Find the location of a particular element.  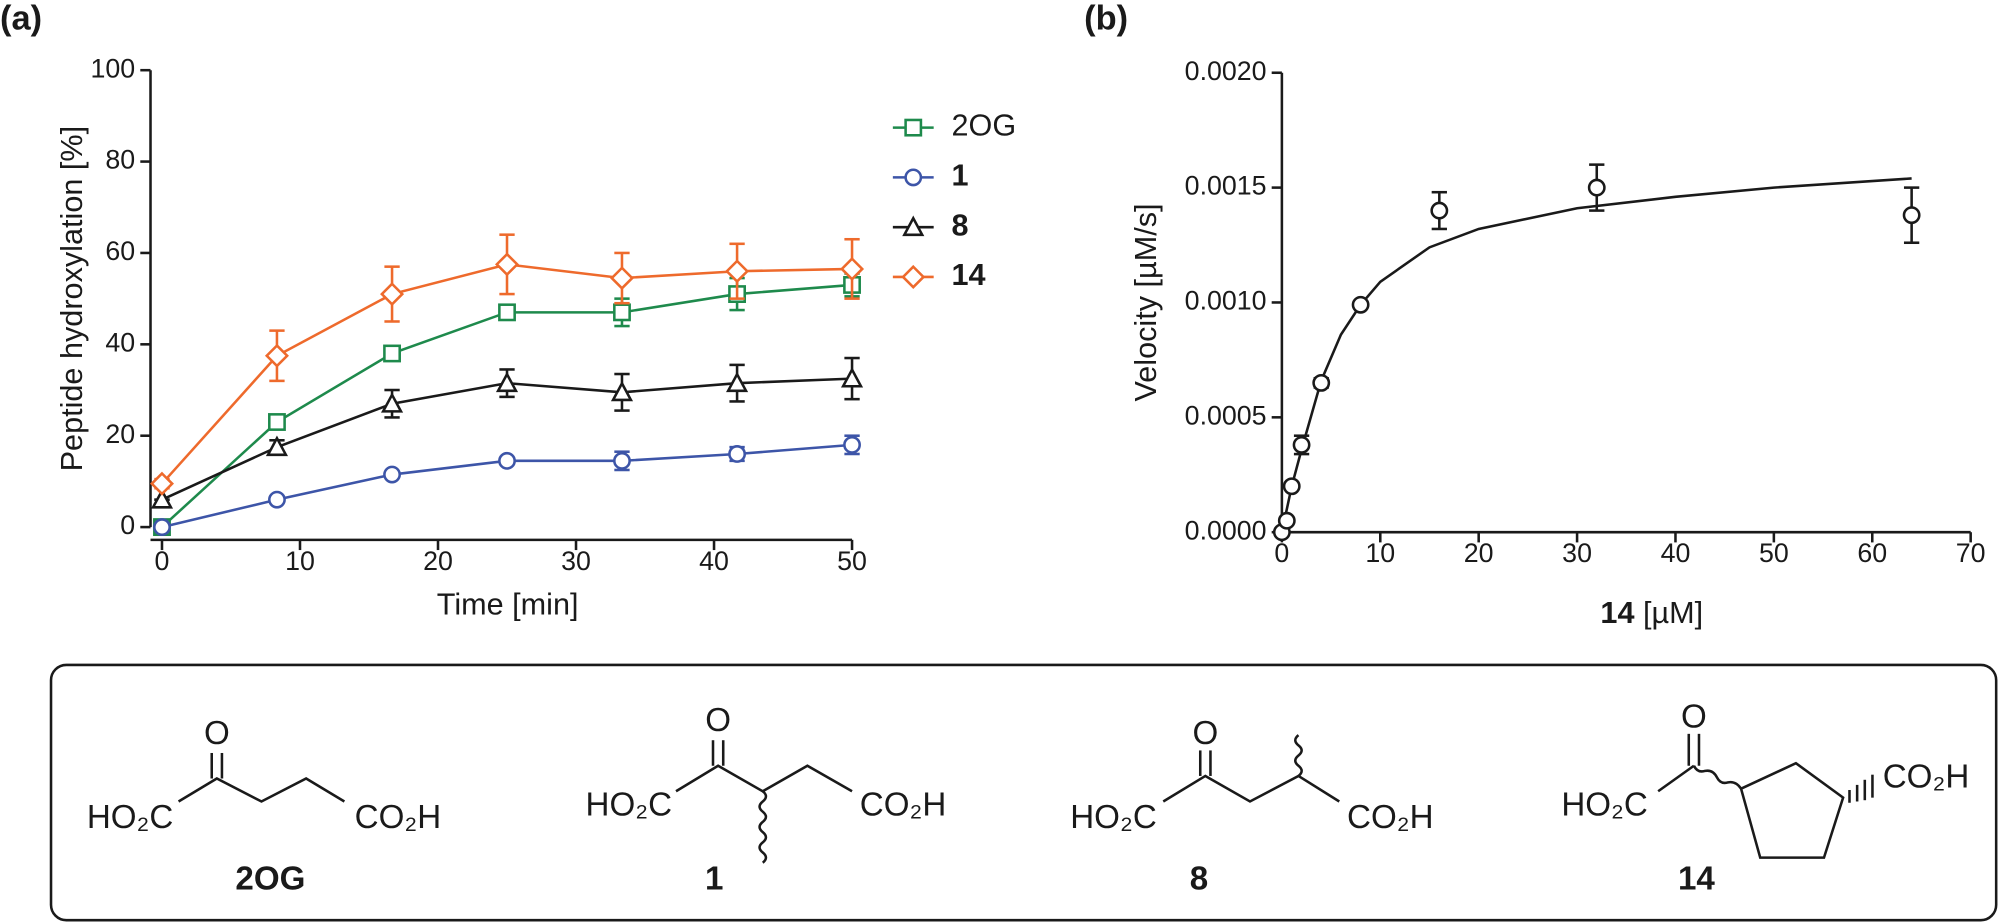

y-tick-label: 60 is located at coordinates (120, 251).